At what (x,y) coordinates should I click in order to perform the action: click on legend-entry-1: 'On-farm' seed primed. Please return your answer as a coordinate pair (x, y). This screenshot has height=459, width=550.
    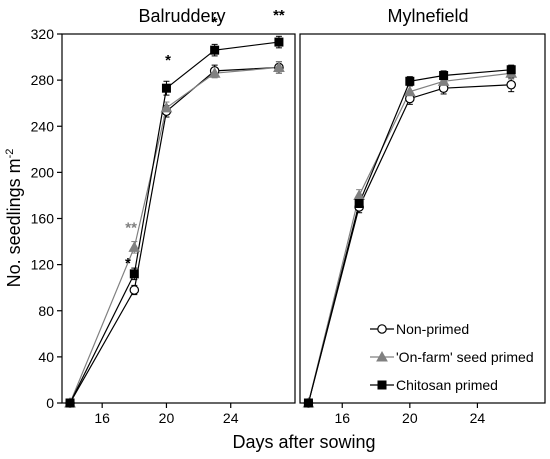
    Looking at the image, I should click on (452, 357).